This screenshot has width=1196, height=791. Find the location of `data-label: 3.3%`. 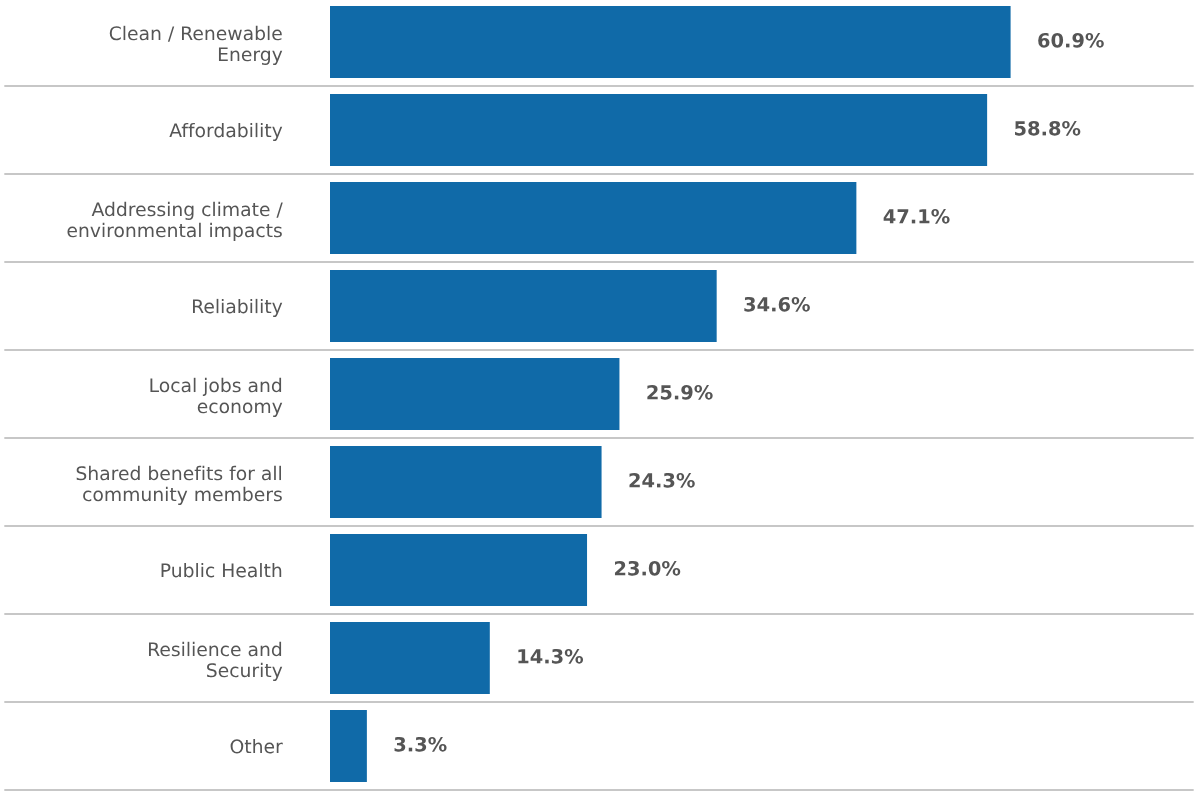

data-label: 3.3% is located at coordinates (420, 744).